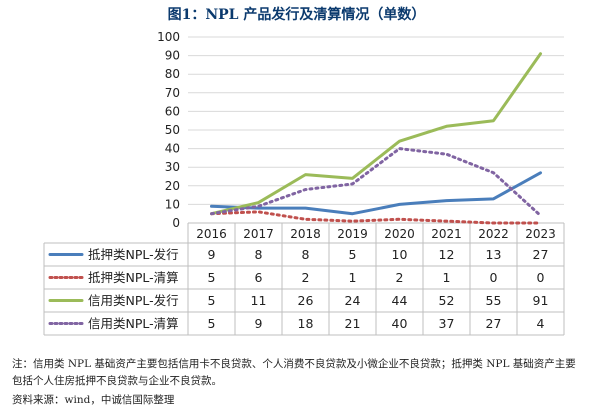 The height and width of the screenshot is (418, 593). What do you see at coordinates (176, 223) in the screenshot?
I see `y-tick-label: 0` at bounding box center [176, 223].